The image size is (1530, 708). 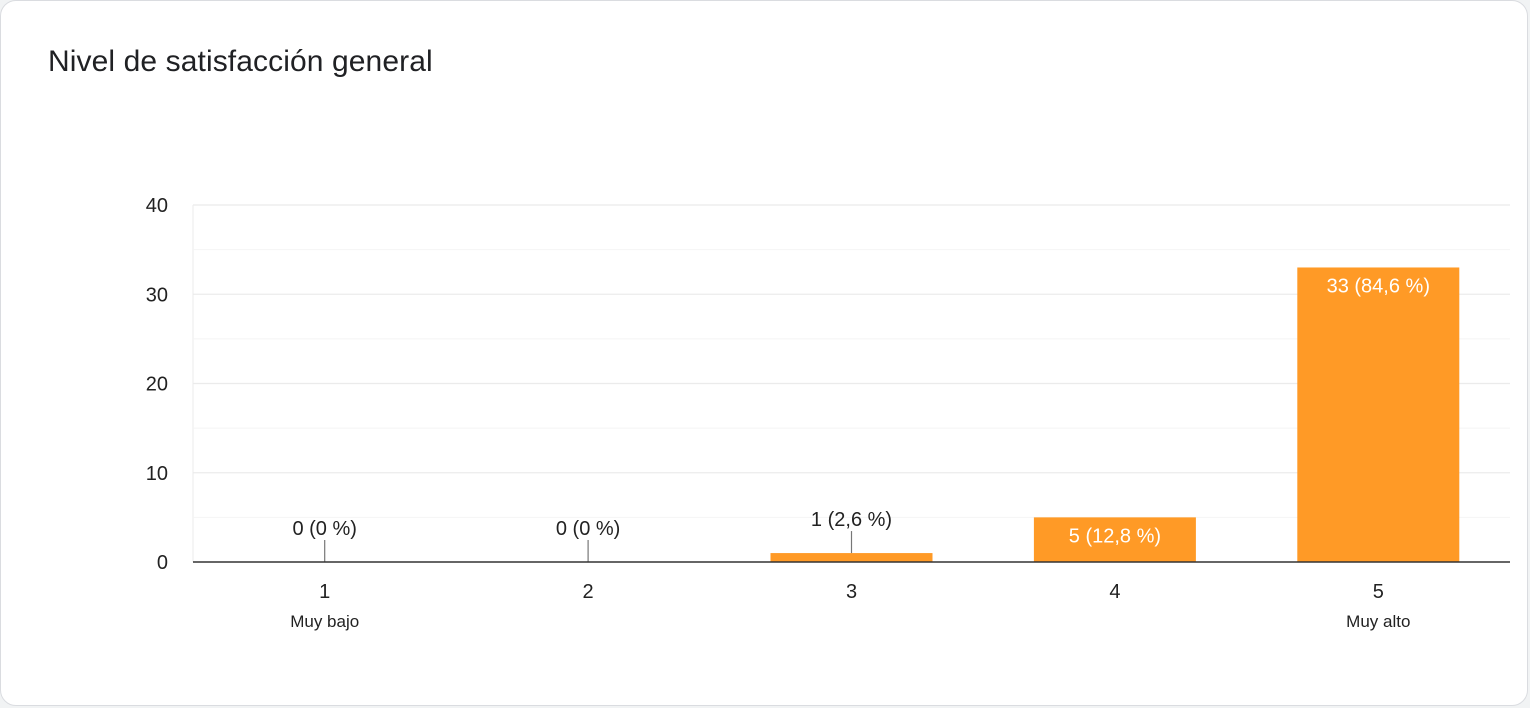 I want to click on x-tick-label: 1, so click(x=324, y=592).